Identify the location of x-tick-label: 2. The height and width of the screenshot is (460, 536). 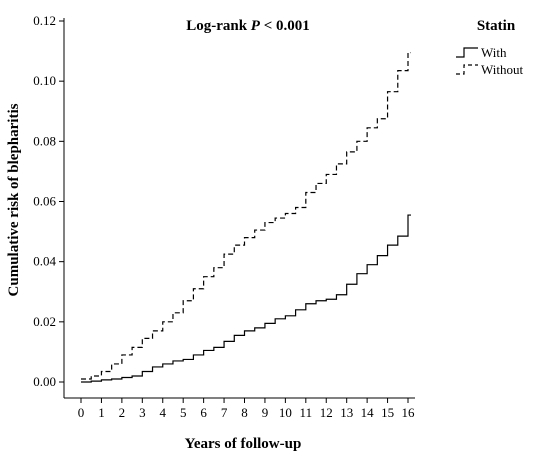
(122, 412).